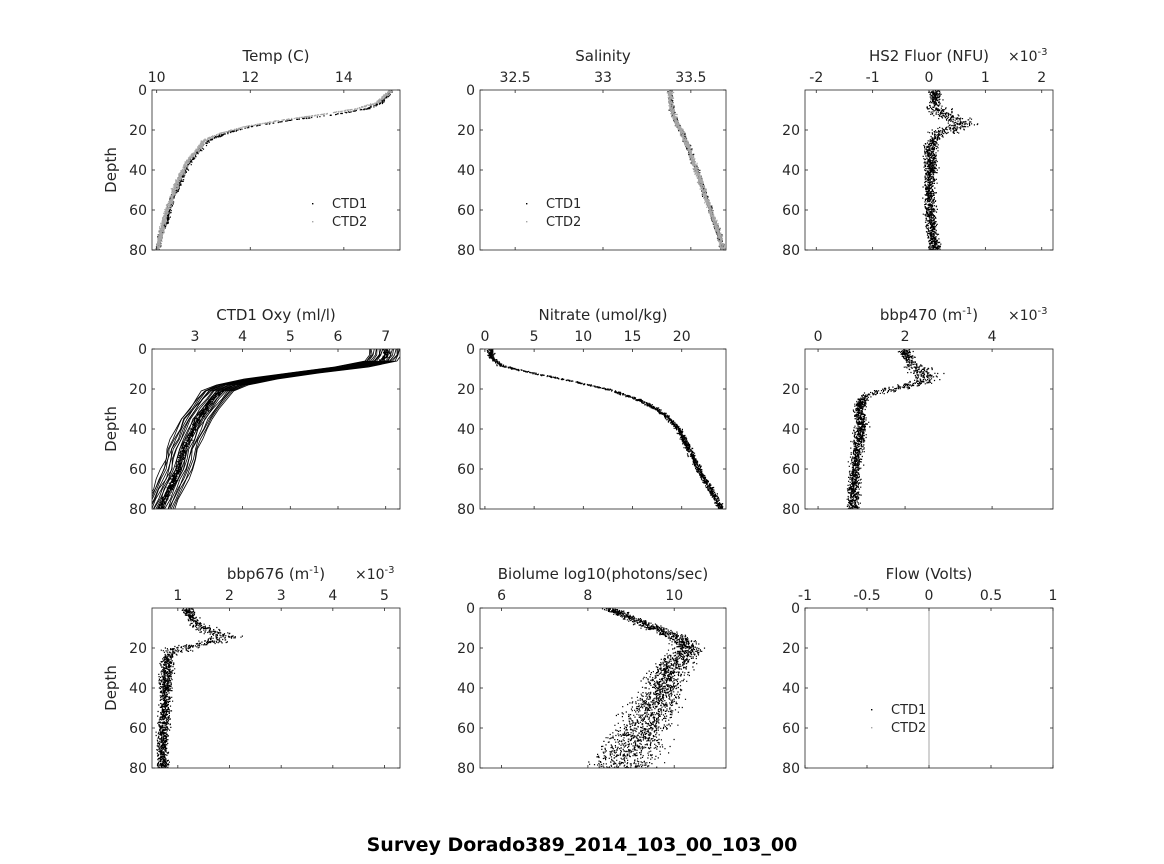  What do you see at coordinates (138, 729) in the screenshot?
I see `bbp676-ytick-label: 60` at bounding box center [138, 729].